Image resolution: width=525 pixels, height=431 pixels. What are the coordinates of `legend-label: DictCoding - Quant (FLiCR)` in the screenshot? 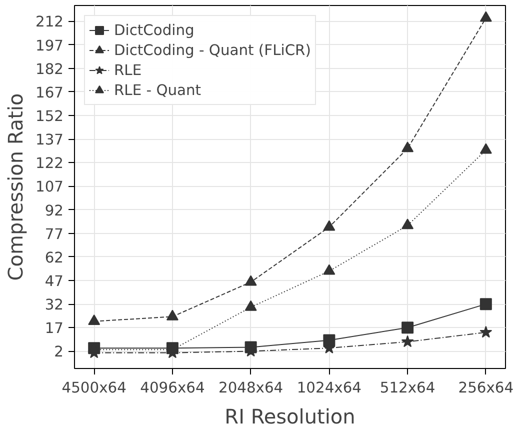 It's located at (212, 50).